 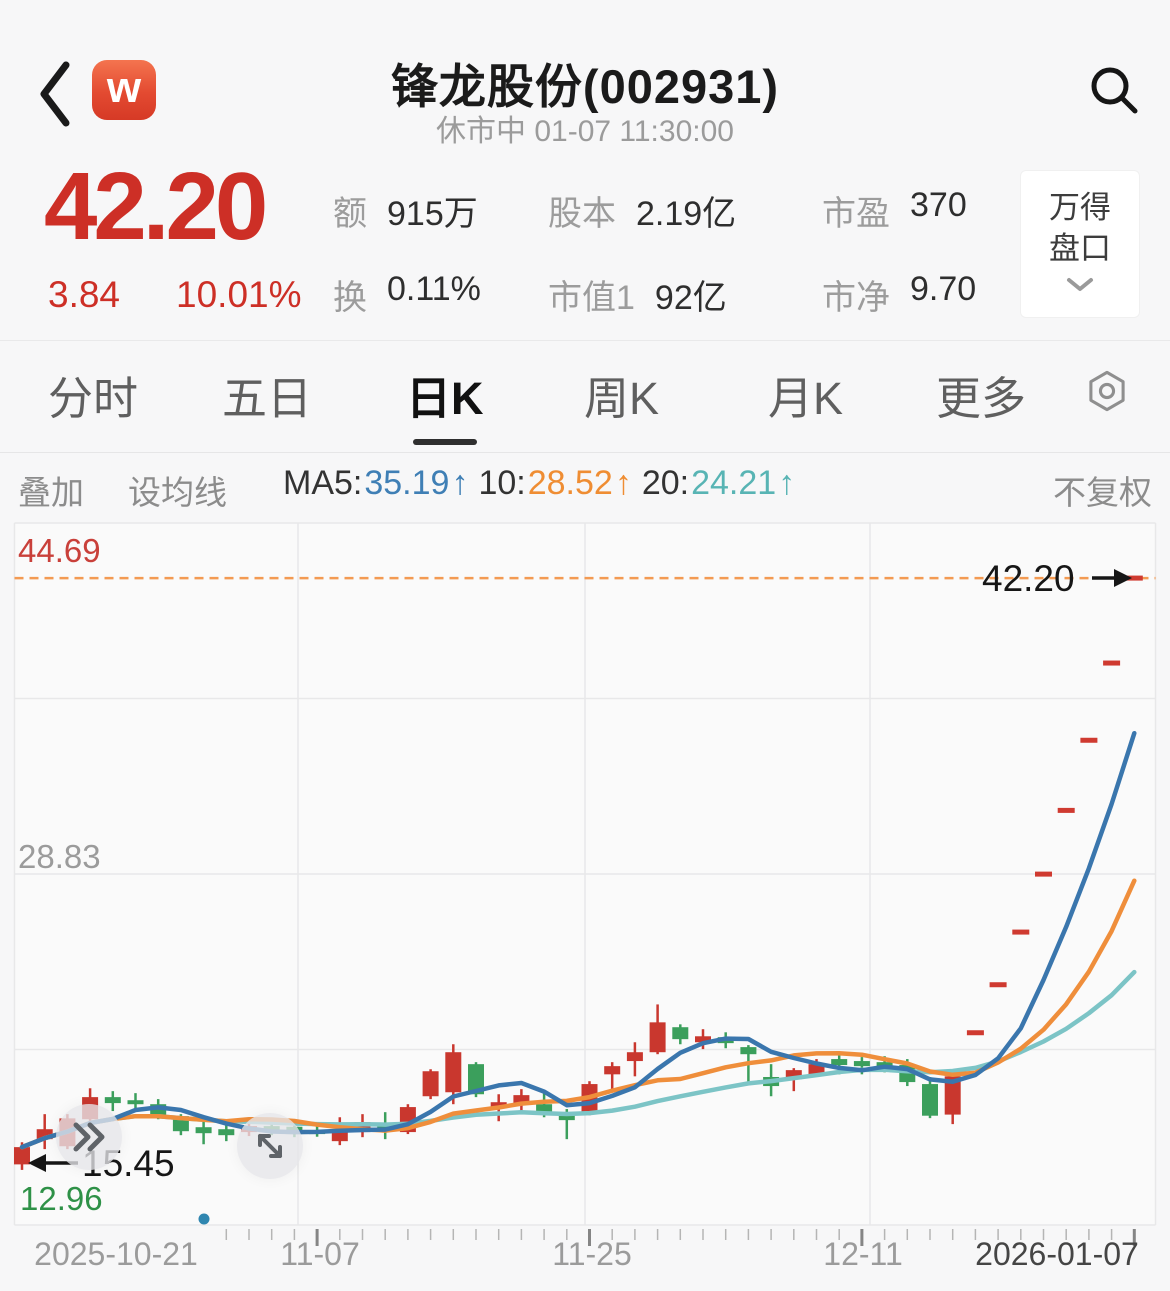 What do you see at coordinates (319, 1254) in the screenshot?
I see `x-axis-label: 11-07` at bounding box center [319, 1254].